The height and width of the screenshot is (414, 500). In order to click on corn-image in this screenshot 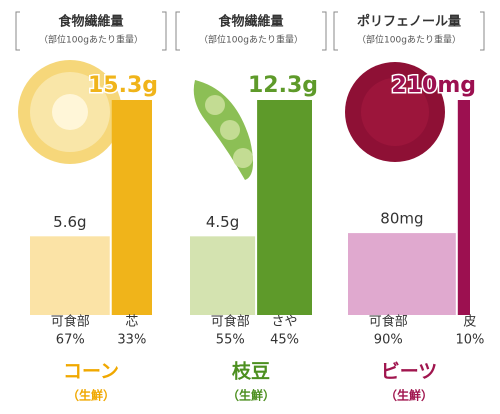, I will do `click(70, 112)`.